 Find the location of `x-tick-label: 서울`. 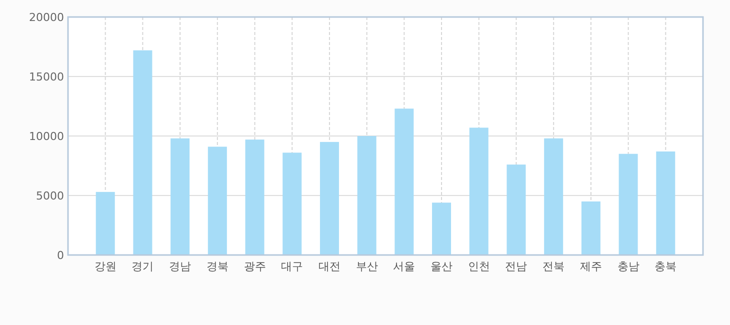

x-tick-label: 서울 is located at coordinates (404, 266).